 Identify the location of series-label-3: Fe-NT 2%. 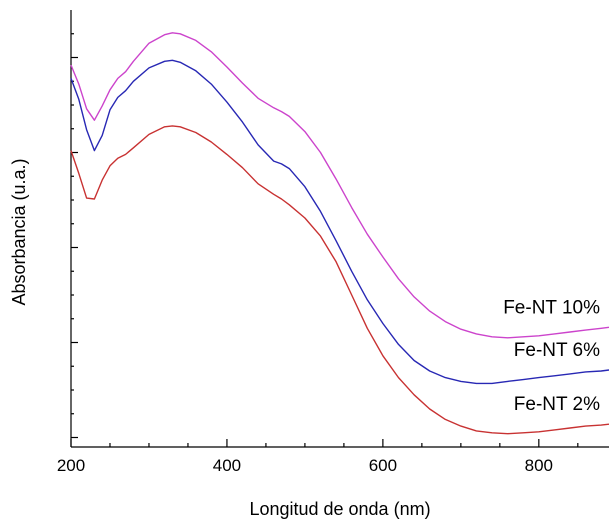
(557, 404).